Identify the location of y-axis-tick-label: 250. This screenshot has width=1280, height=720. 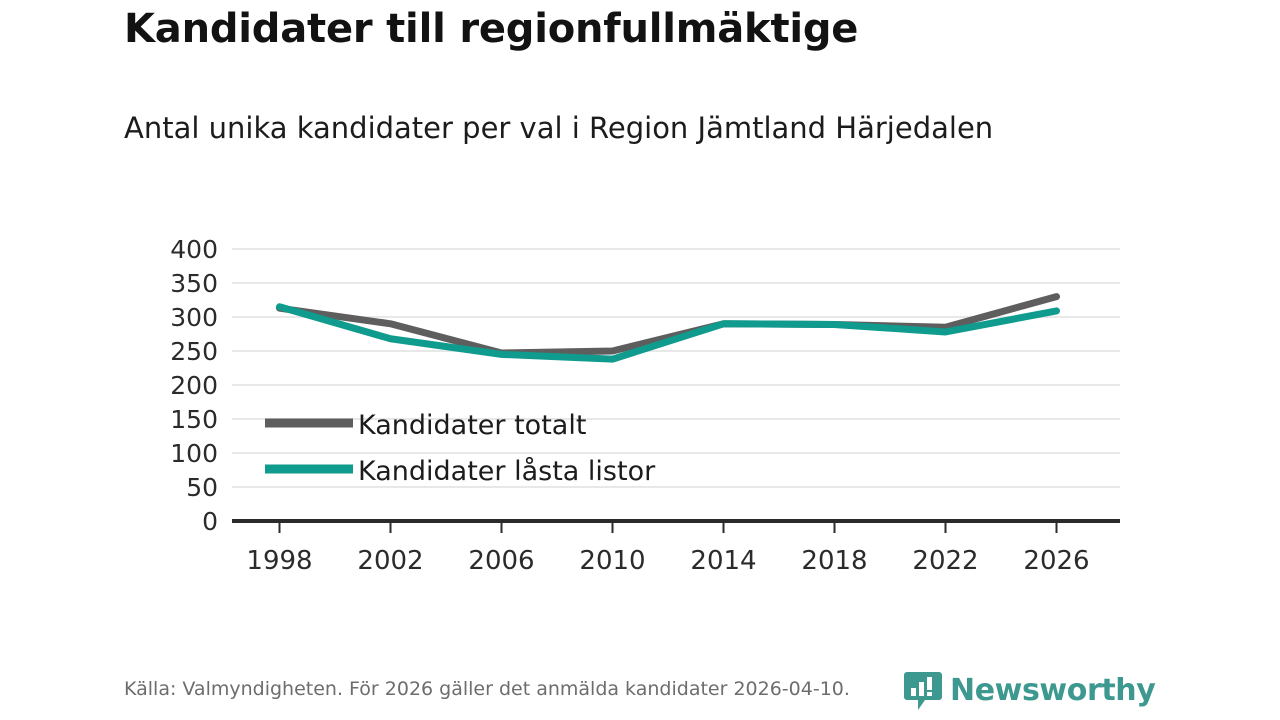
(194, 351).